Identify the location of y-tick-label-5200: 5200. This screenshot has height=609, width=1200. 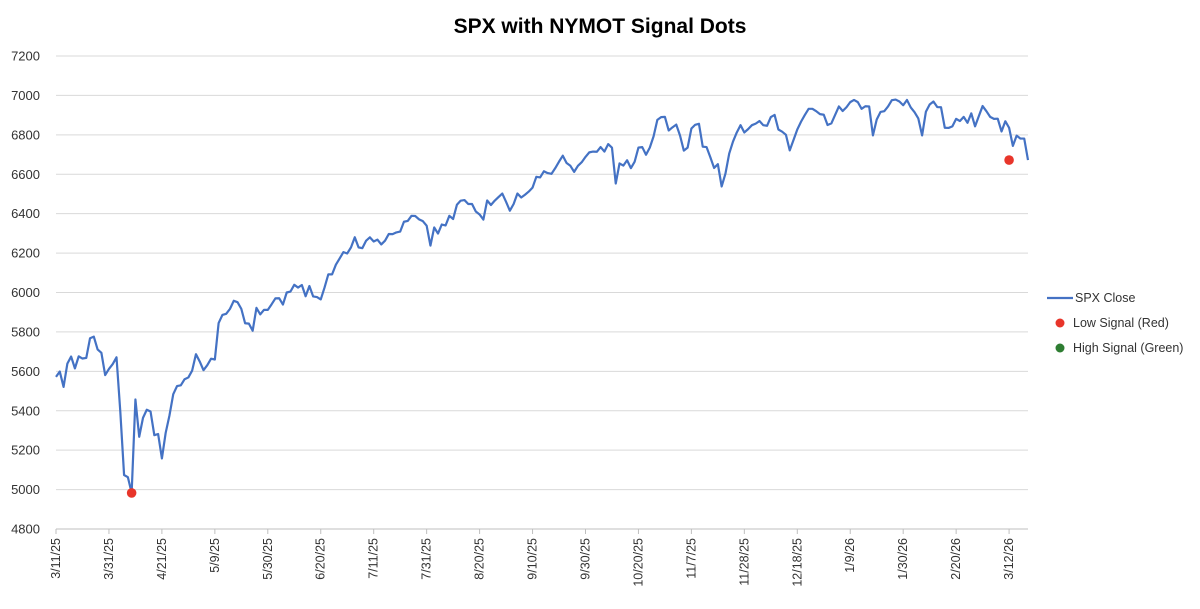
(25, 450).